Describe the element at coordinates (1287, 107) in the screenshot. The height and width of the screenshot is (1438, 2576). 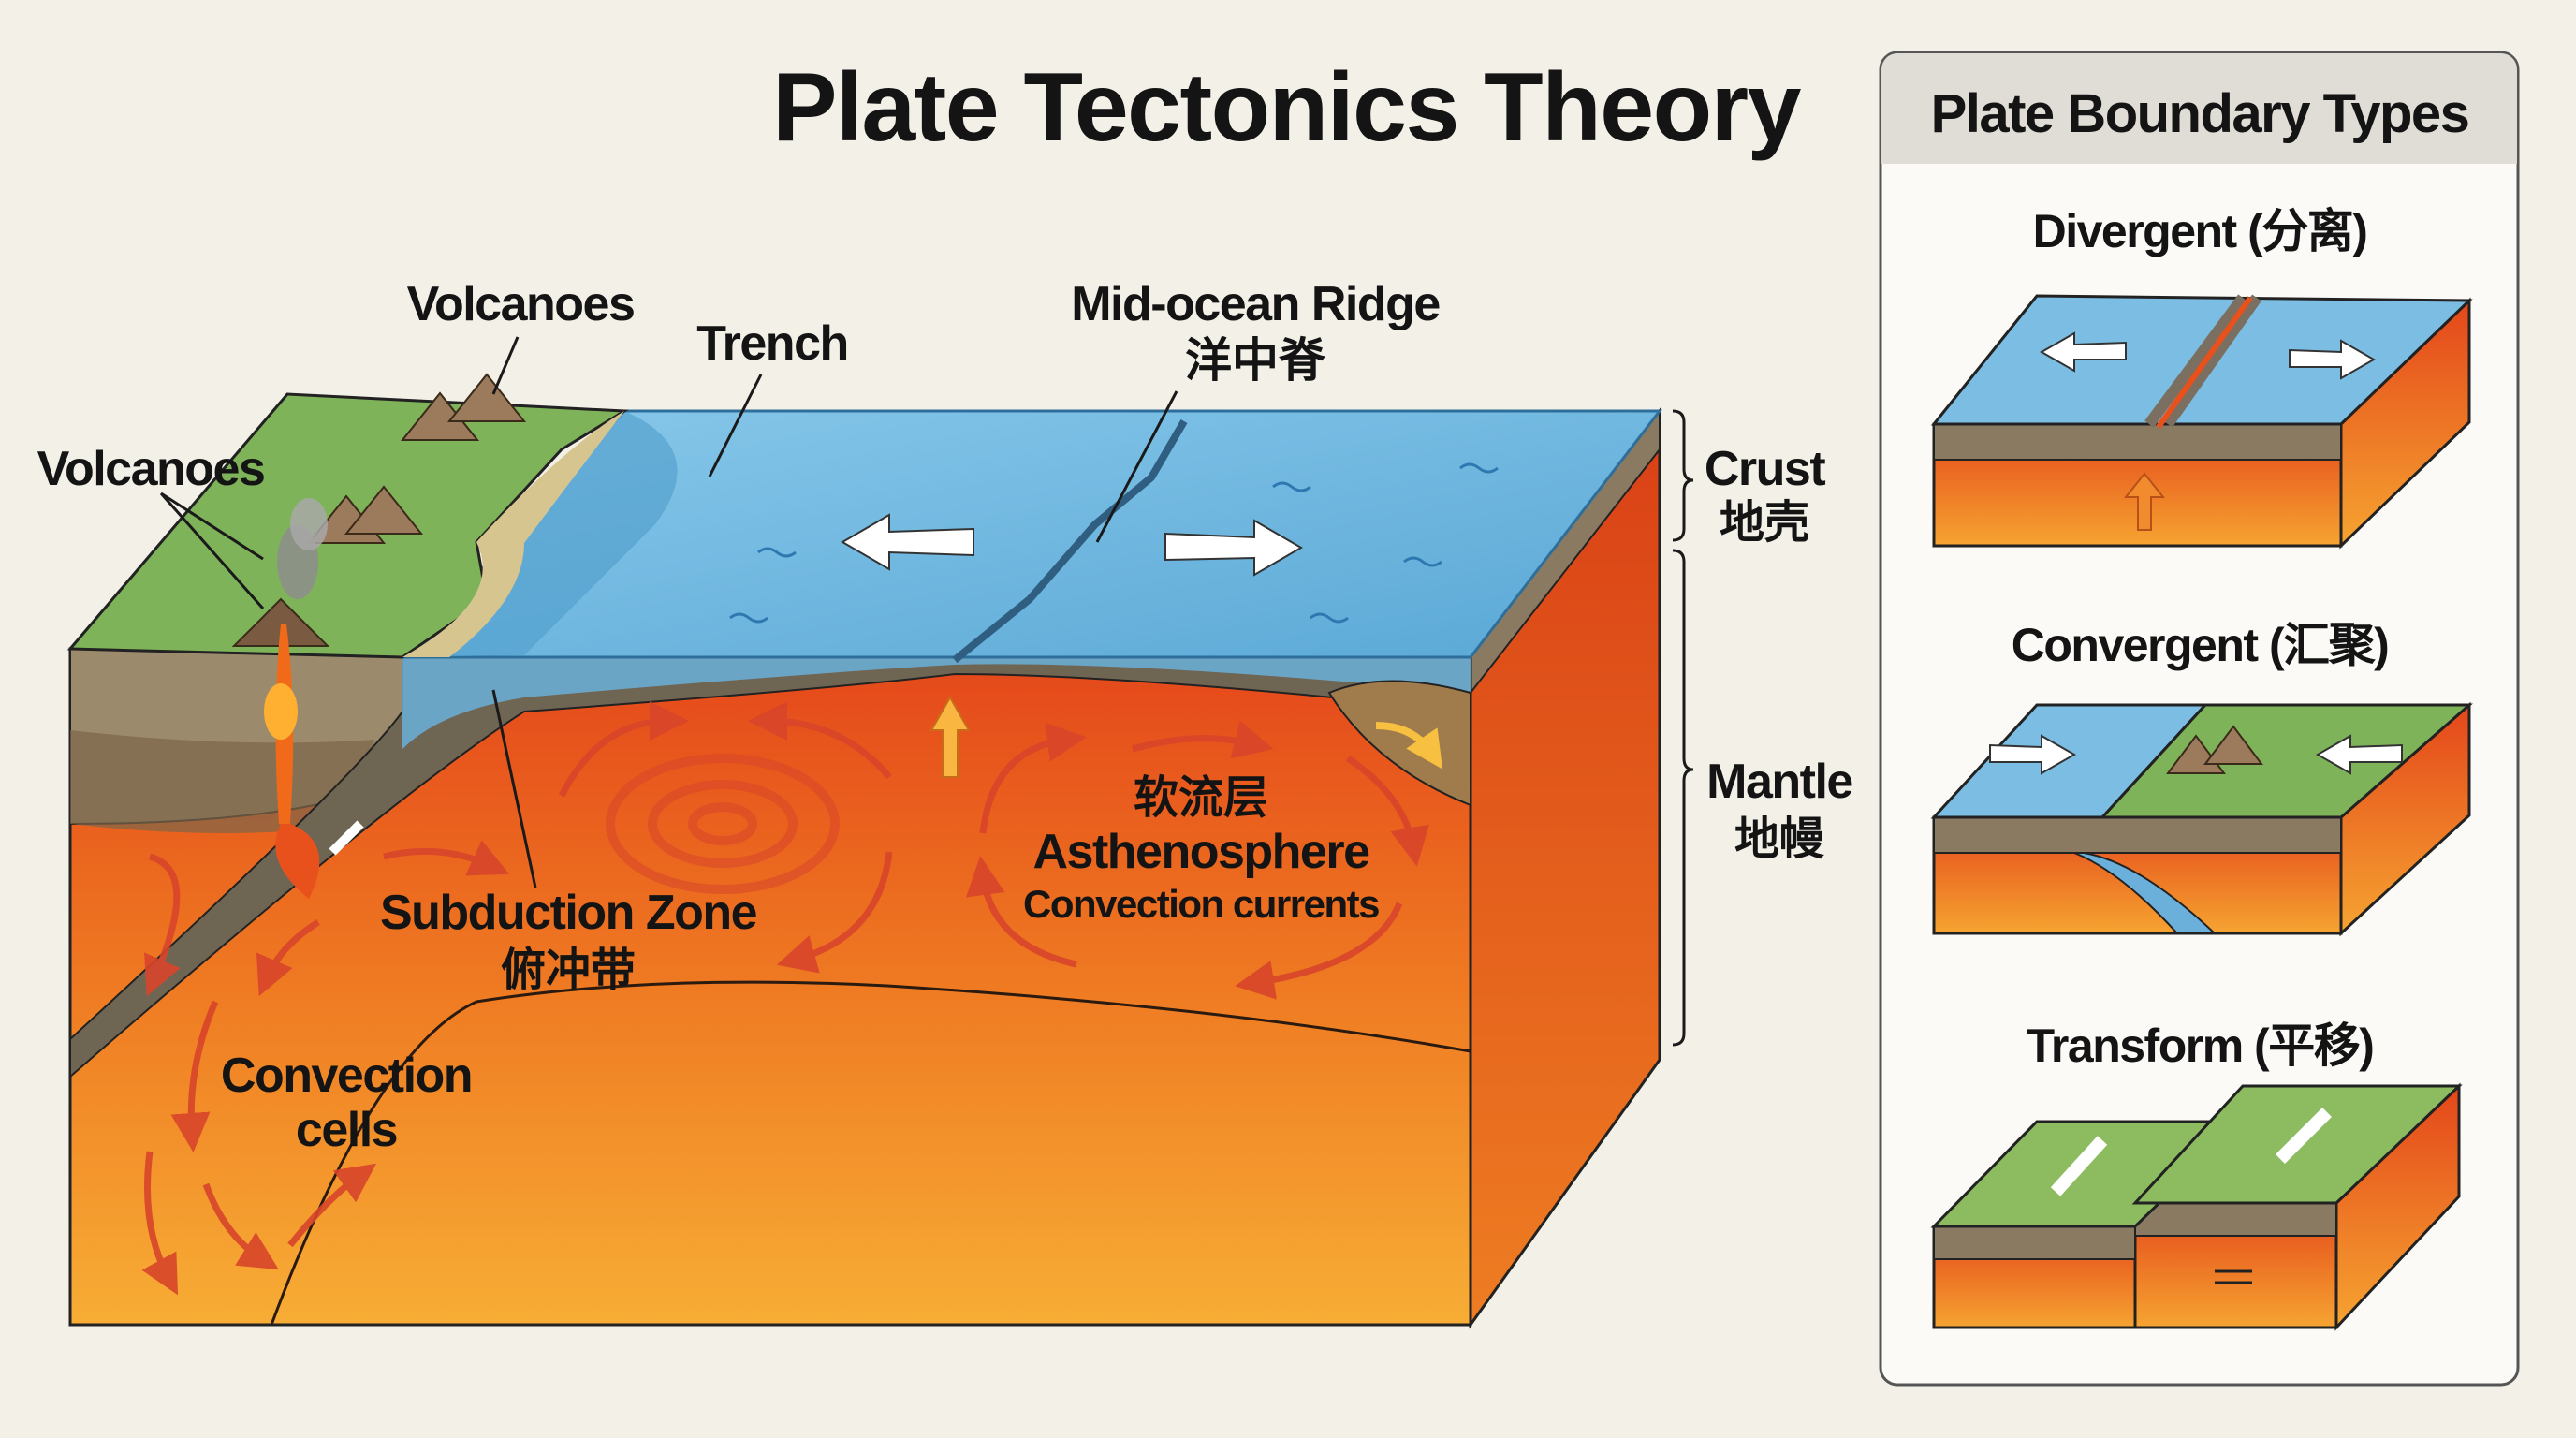
I see `page-title: Plate Tectonics Theory` at that location.